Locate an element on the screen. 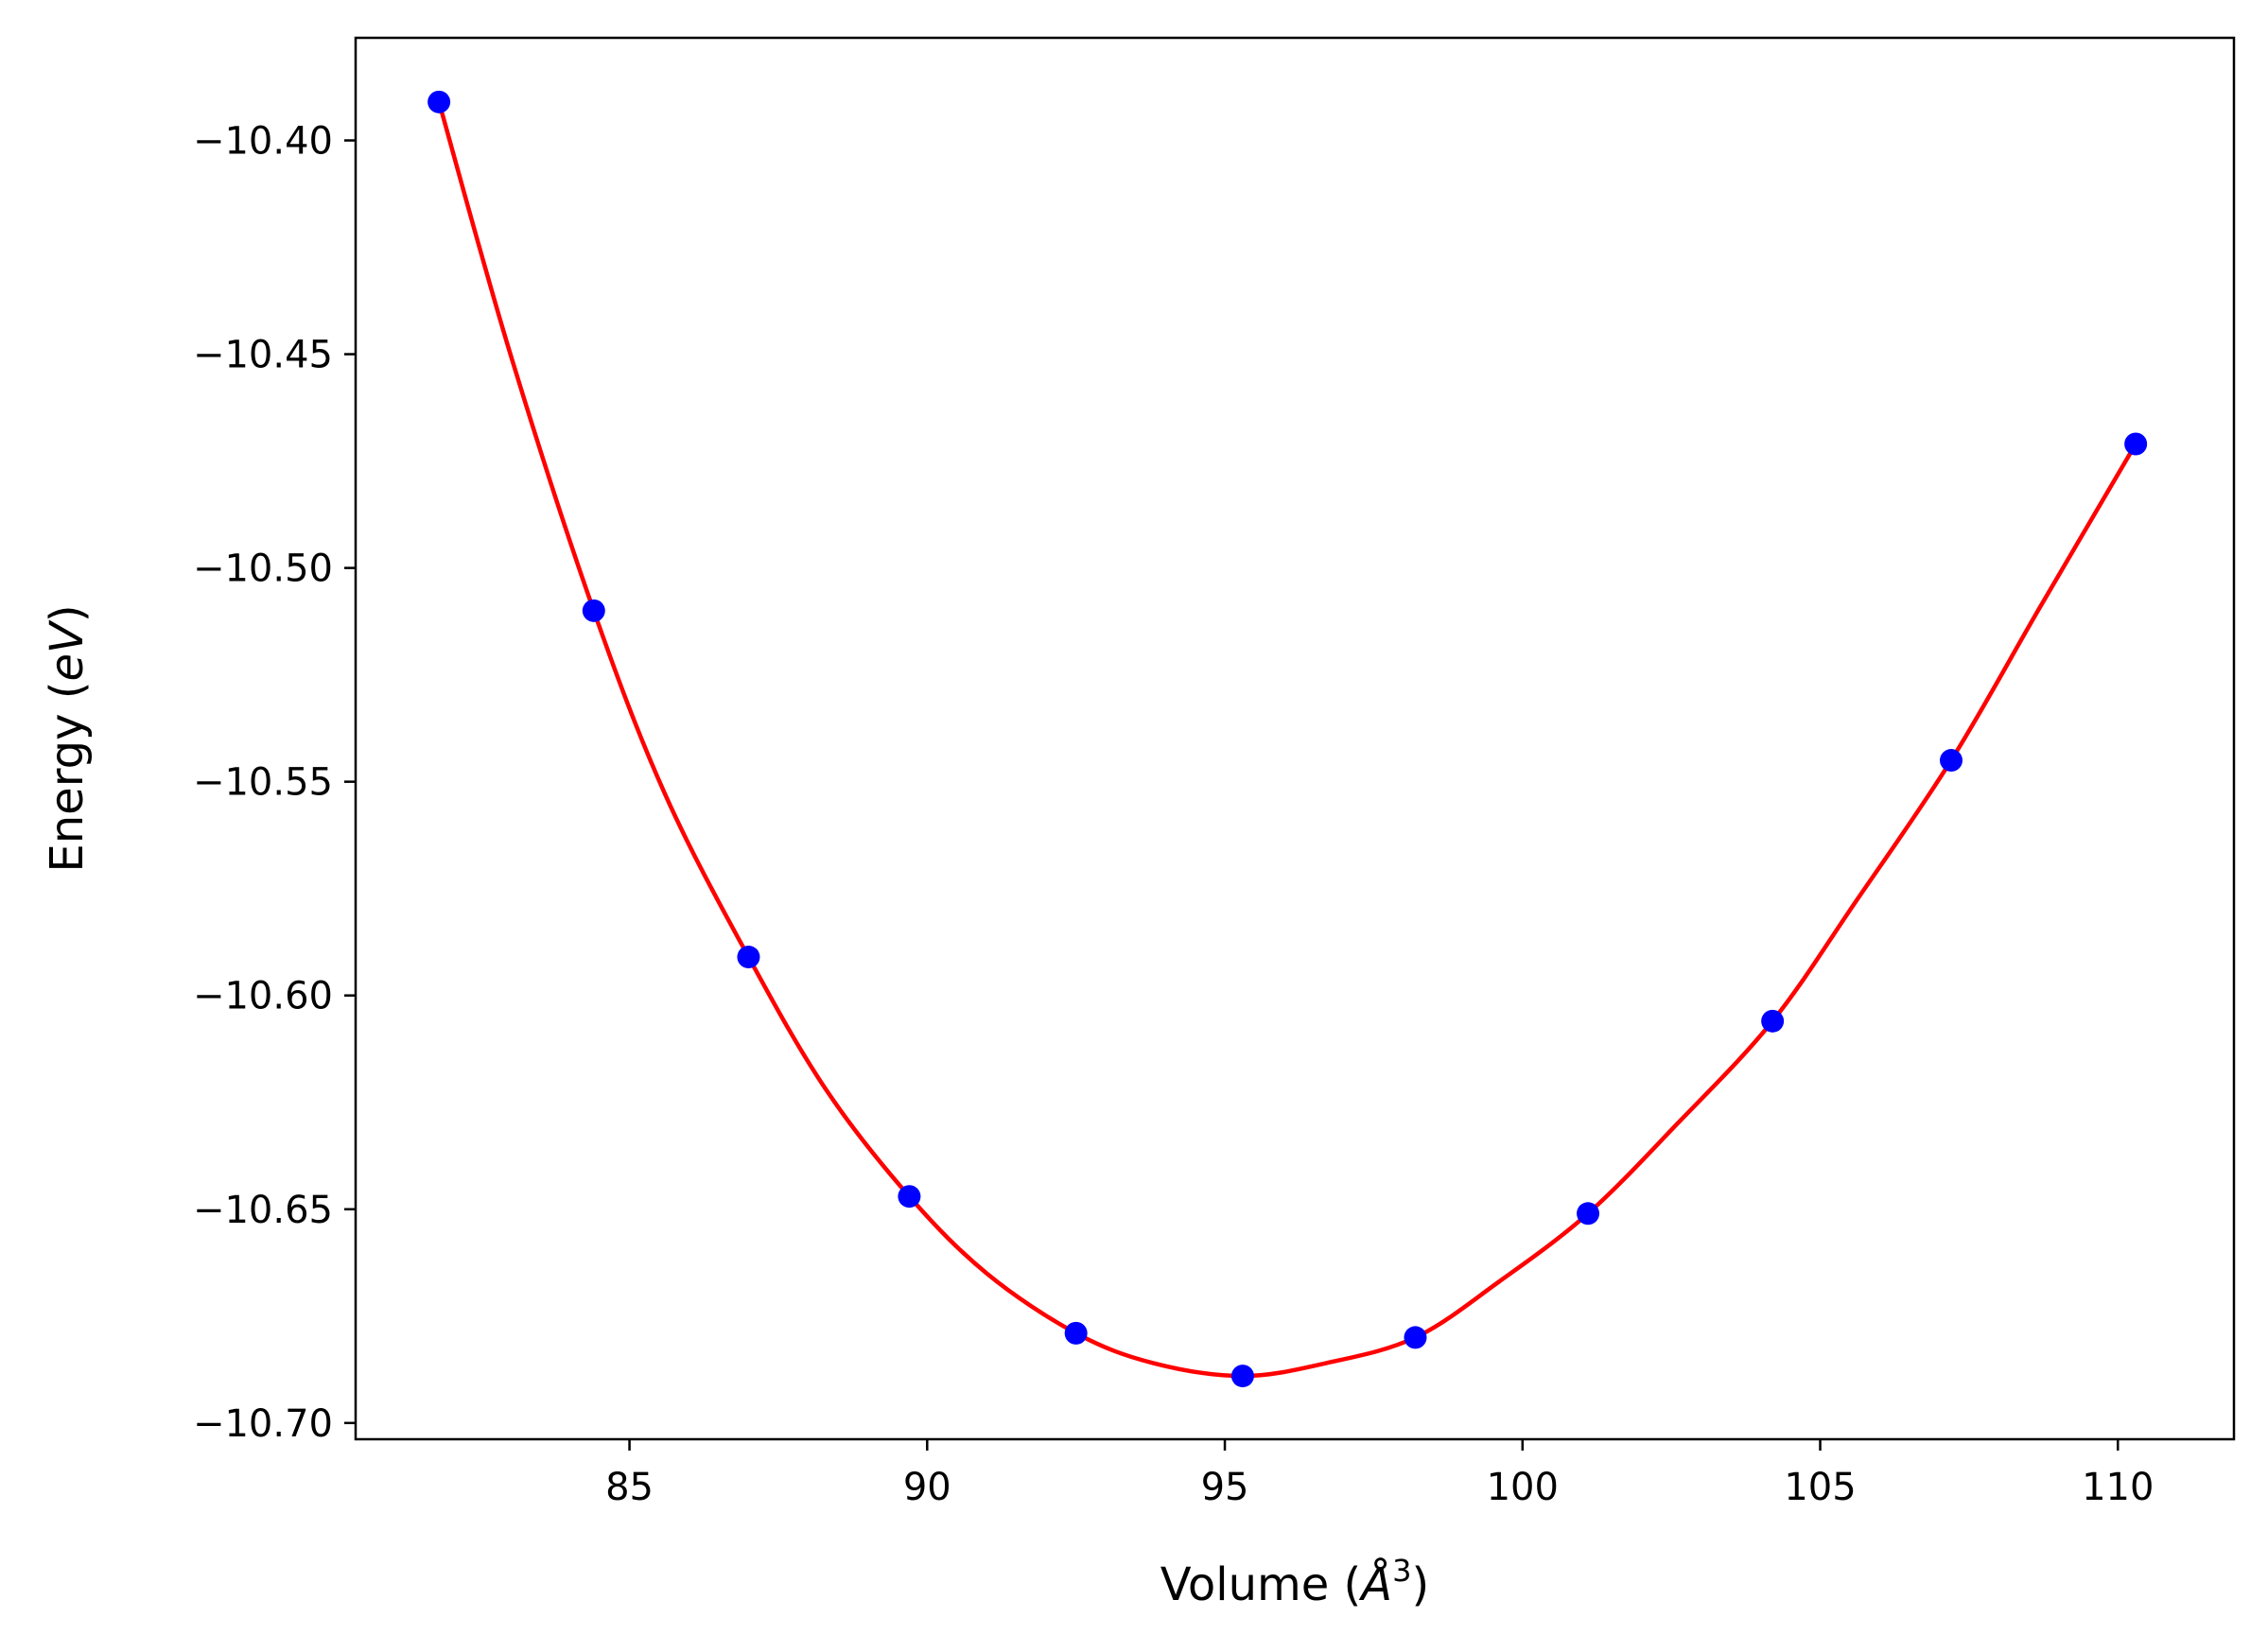 Image resolution: width=2268 pixels, height=1652 pixels. y-tick-label: −10.45 is located at coordinates (263, 355).